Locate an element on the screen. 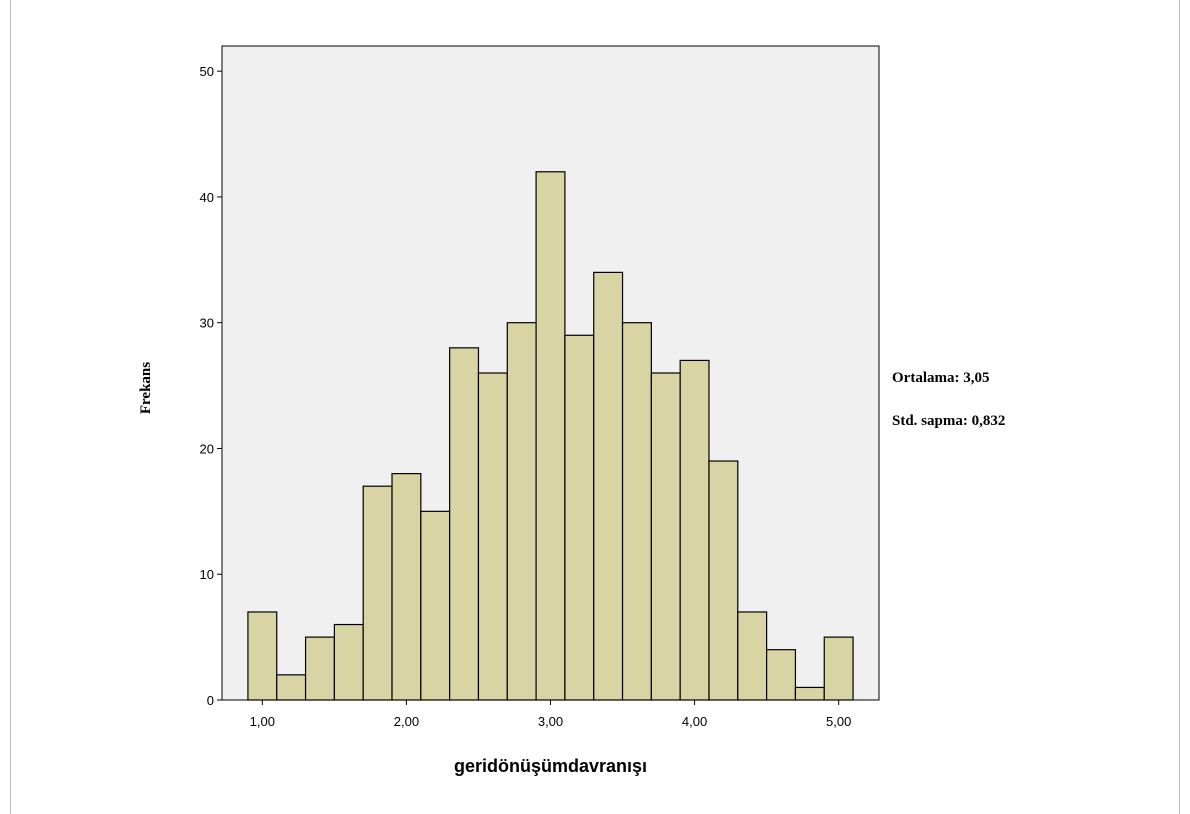 The height and width of the screenshot is (814, 1190). y-axis: 0 10 20 30 40 50 is located at coordinates (211, 386).